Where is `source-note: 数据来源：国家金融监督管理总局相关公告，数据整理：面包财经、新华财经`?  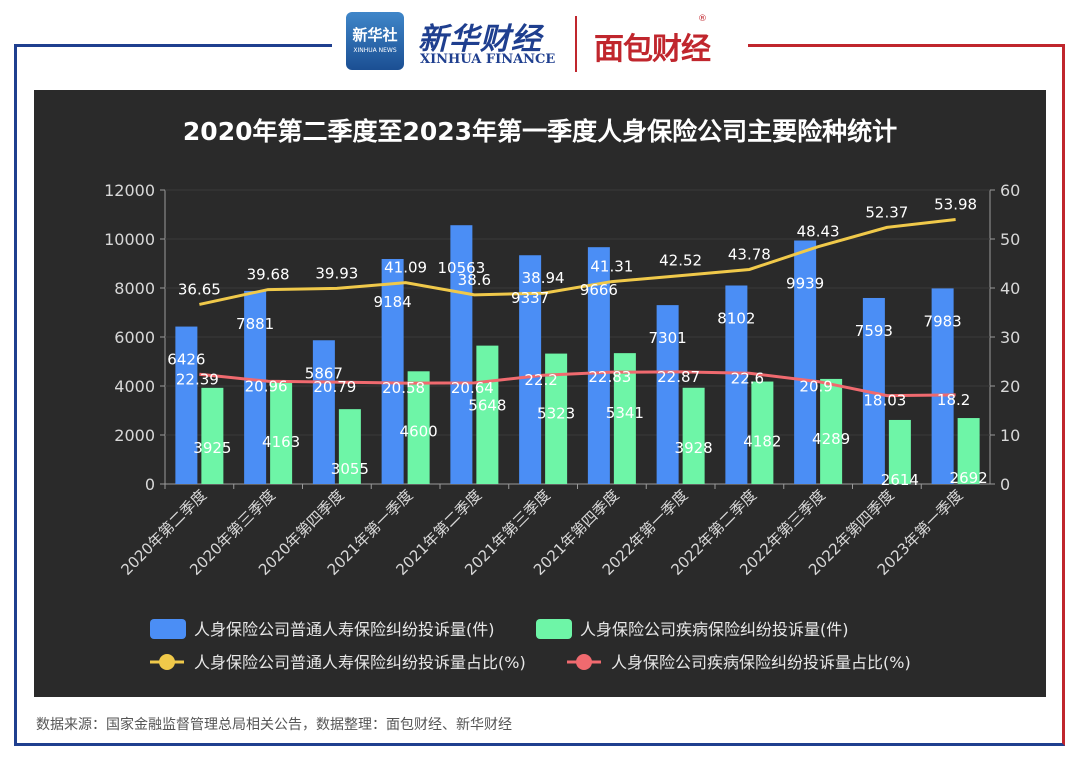
source-note: 数据来源：国家金融监督管理总局相关公告，数据整理：面包财经、新华财经 is located at coordinates (274, 725).